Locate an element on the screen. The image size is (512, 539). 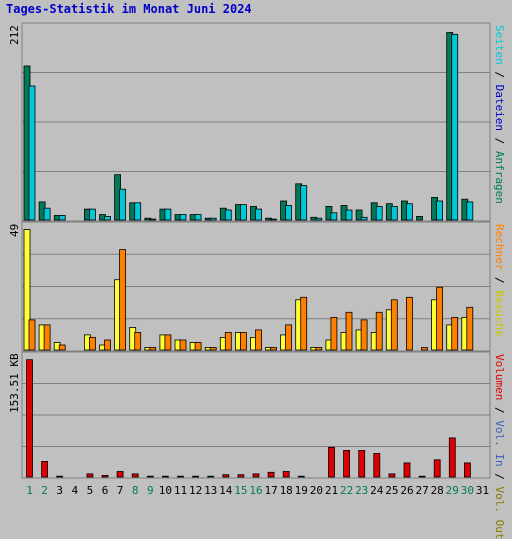
chart-title: Tages-Statistik im Monat Juni 2024 is located at coordinates (129, 9).